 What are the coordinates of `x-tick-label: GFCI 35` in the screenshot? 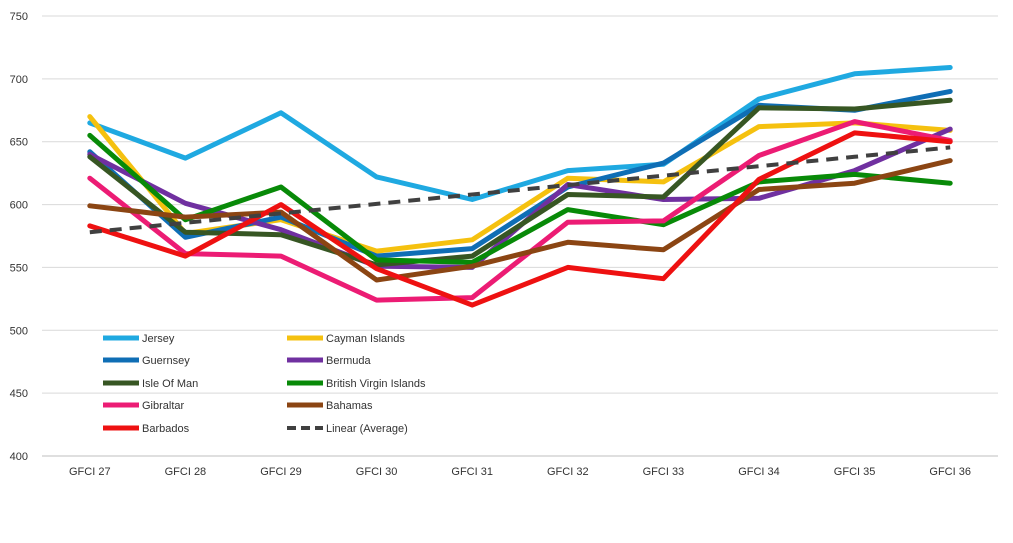 It's located at (855, 472).